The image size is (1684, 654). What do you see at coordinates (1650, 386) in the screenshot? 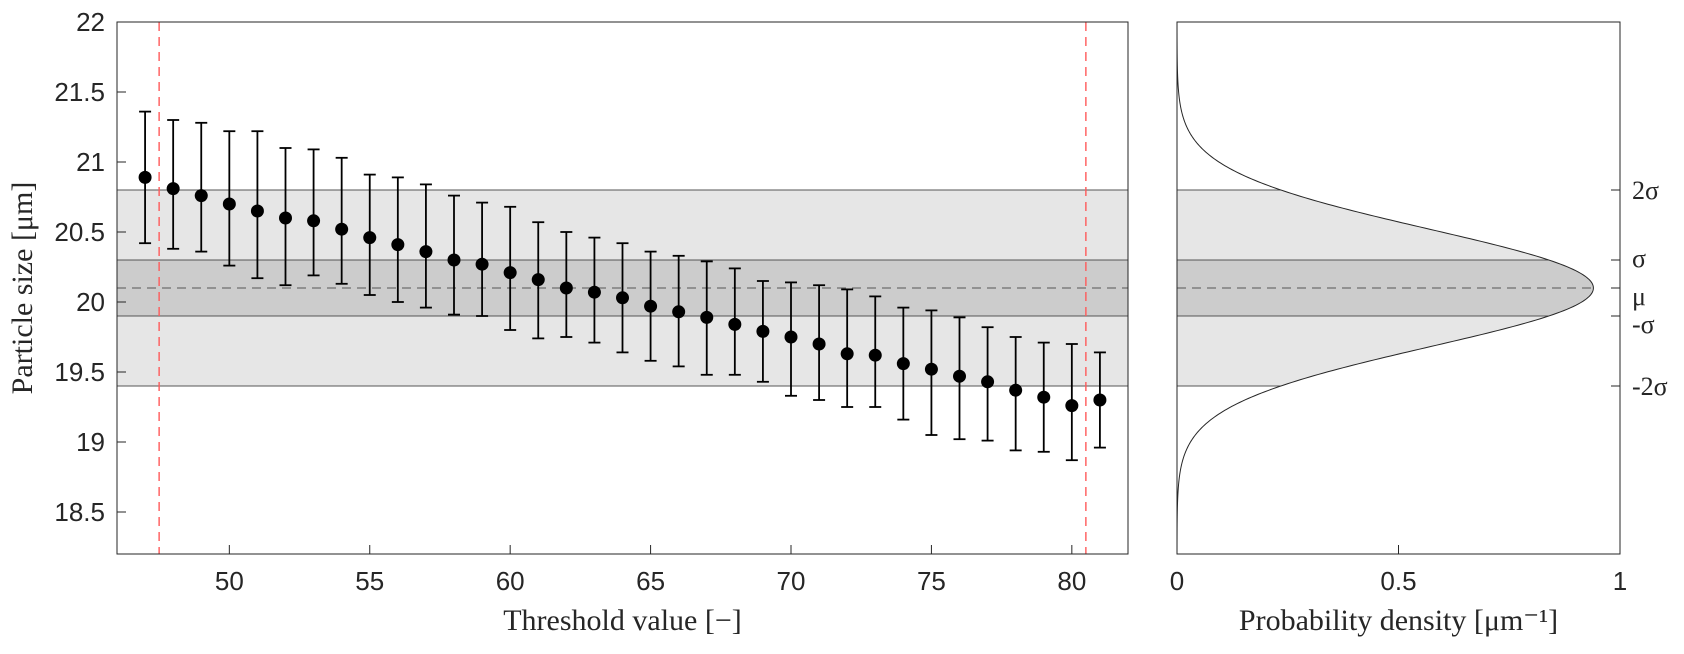
I see `sigma-tick-label: -2σ` at bounding box center [1650, 386].